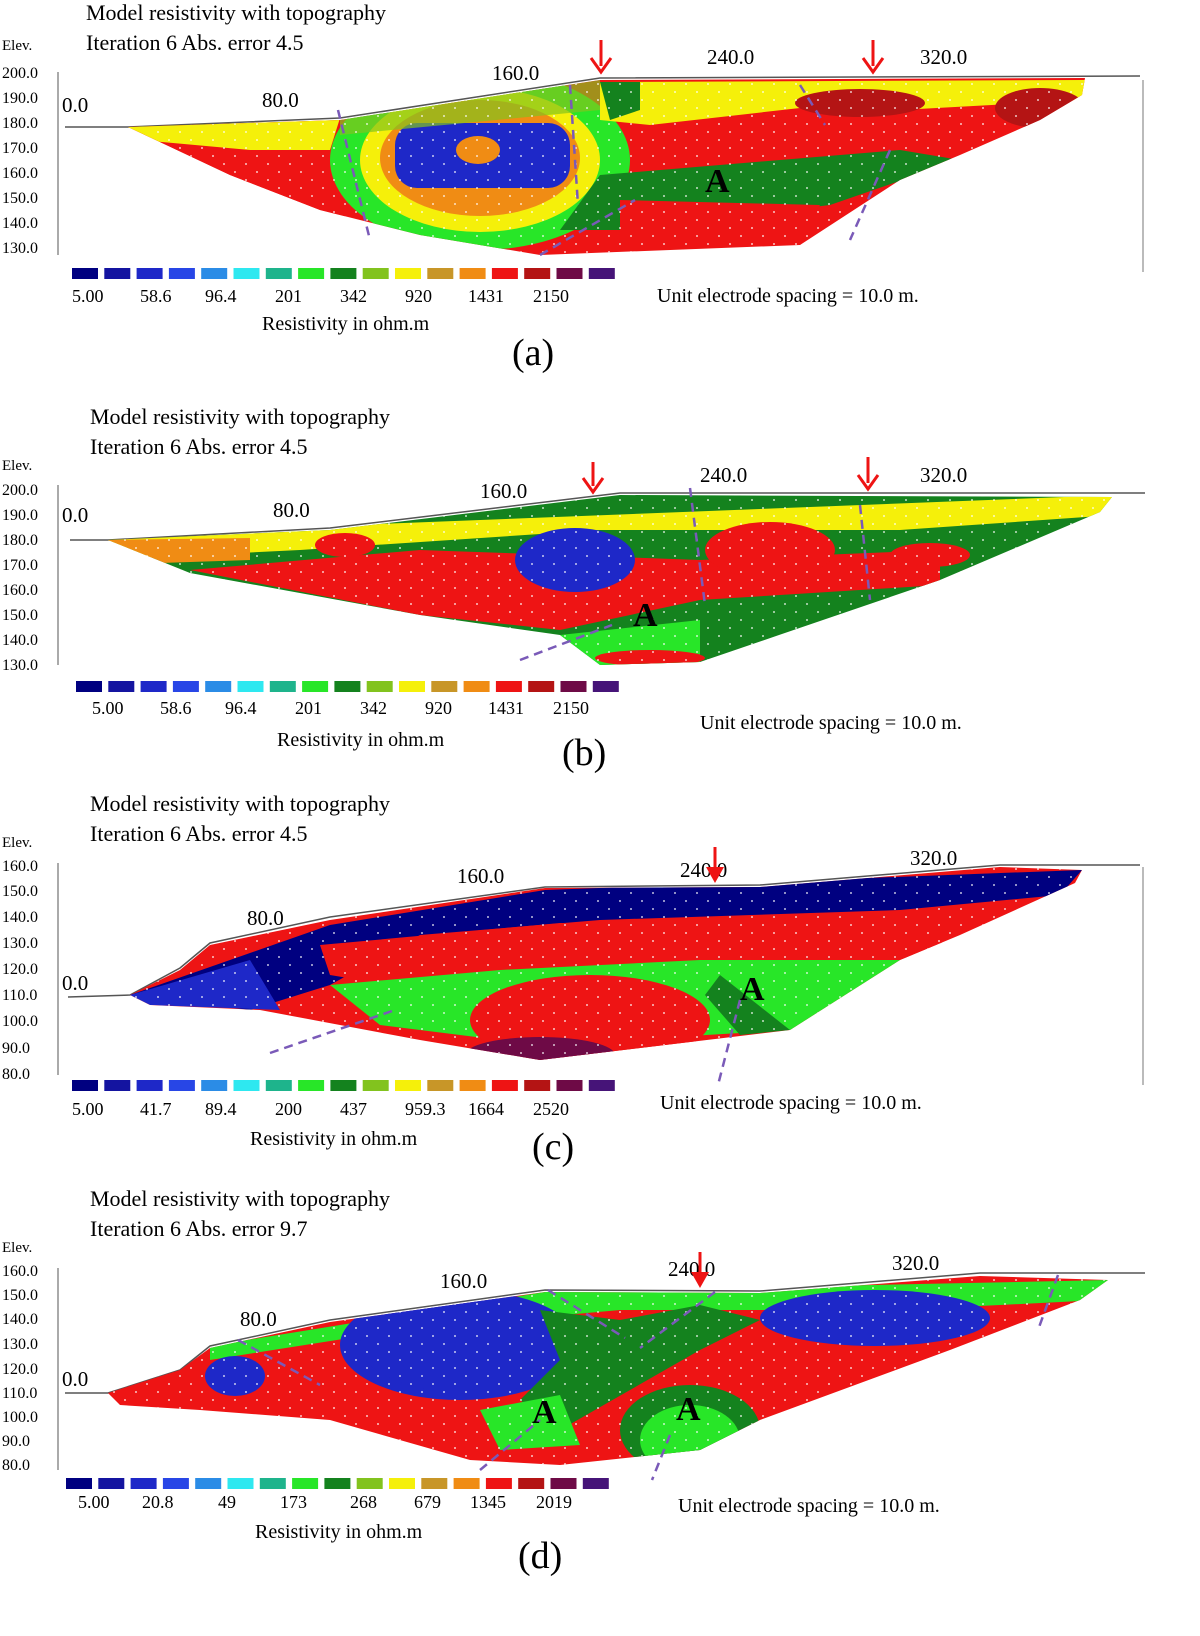  I want to click on panel-d-x-ticks: 0.0 80.0 160.0 240.0 320.0, so click(500, 1321).